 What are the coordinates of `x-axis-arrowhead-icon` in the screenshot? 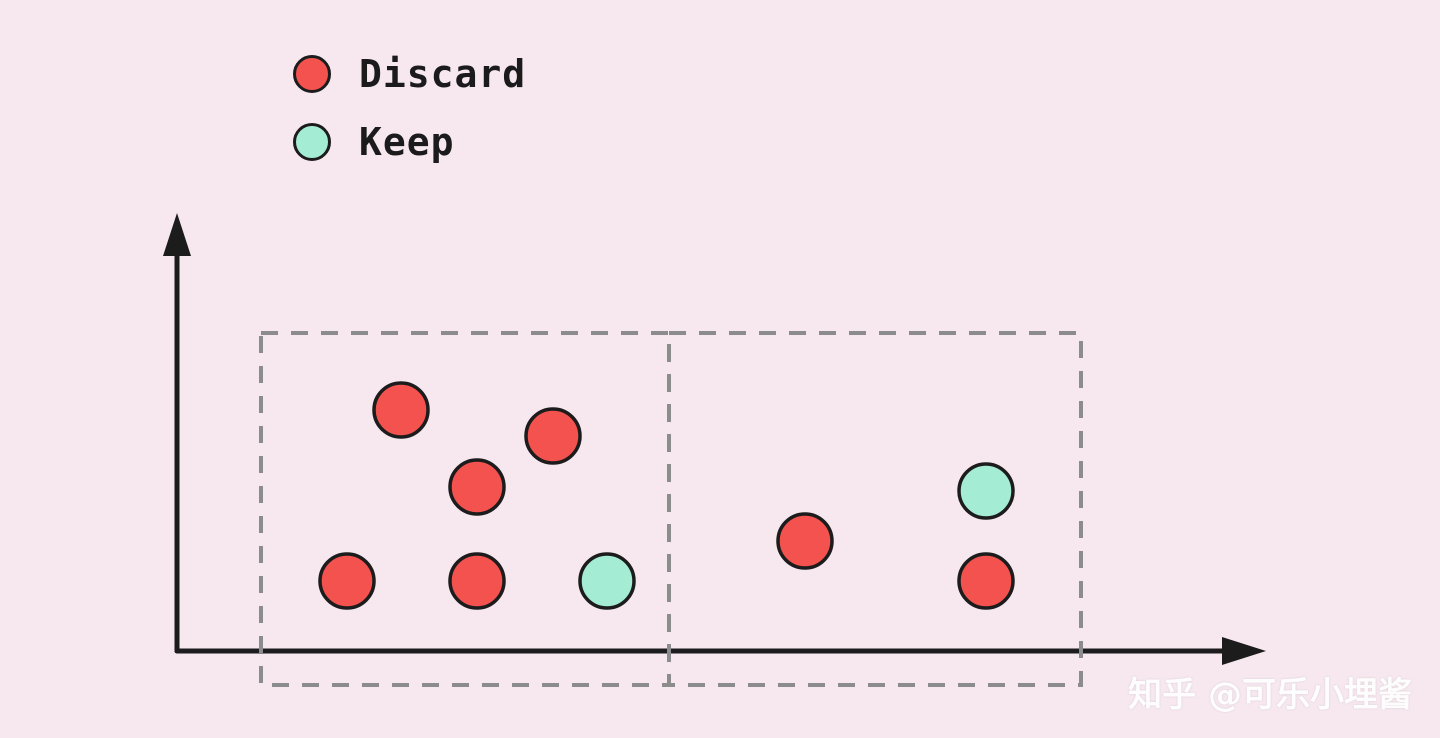 It's located at (1244, 651).